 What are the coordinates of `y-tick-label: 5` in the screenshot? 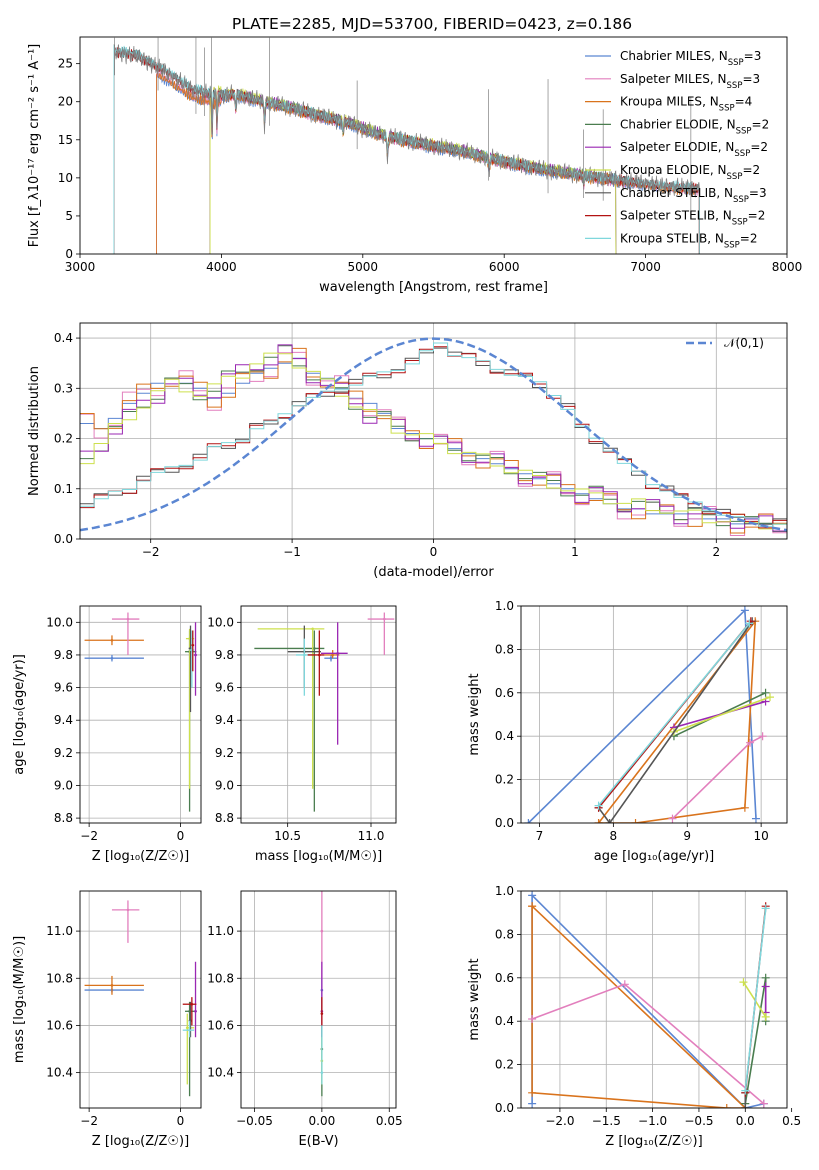 It's located at (69, 216).